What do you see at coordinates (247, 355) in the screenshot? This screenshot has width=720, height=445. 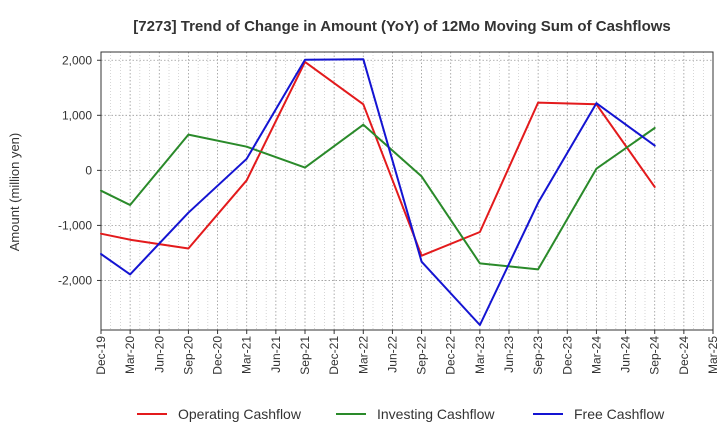 I see `x-tick-label: Mar-21` at bounding box center [247, 355].